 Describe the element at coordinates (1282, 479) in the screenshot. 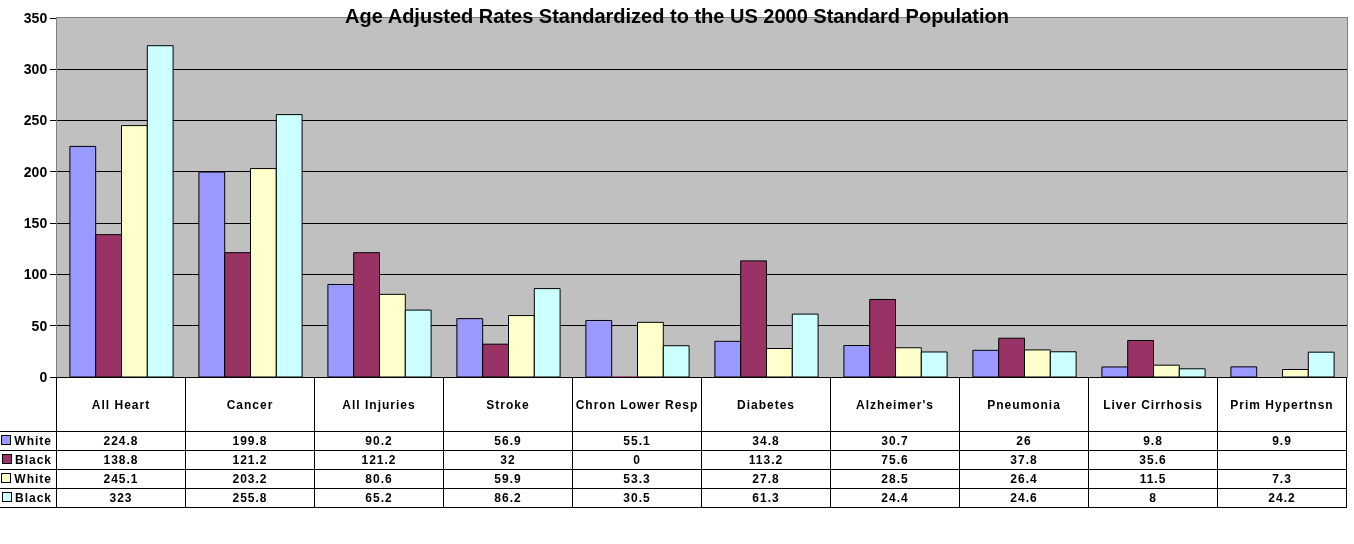

I see `data-label: 7.3` at that location.